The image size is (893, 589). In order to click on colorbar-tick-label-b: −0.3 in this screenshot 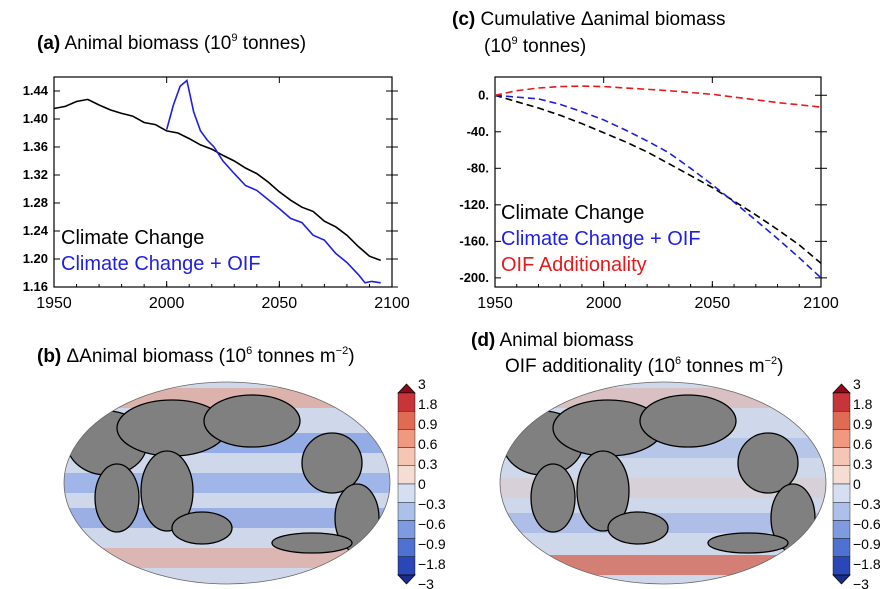, I will do `click(432, 504)`.